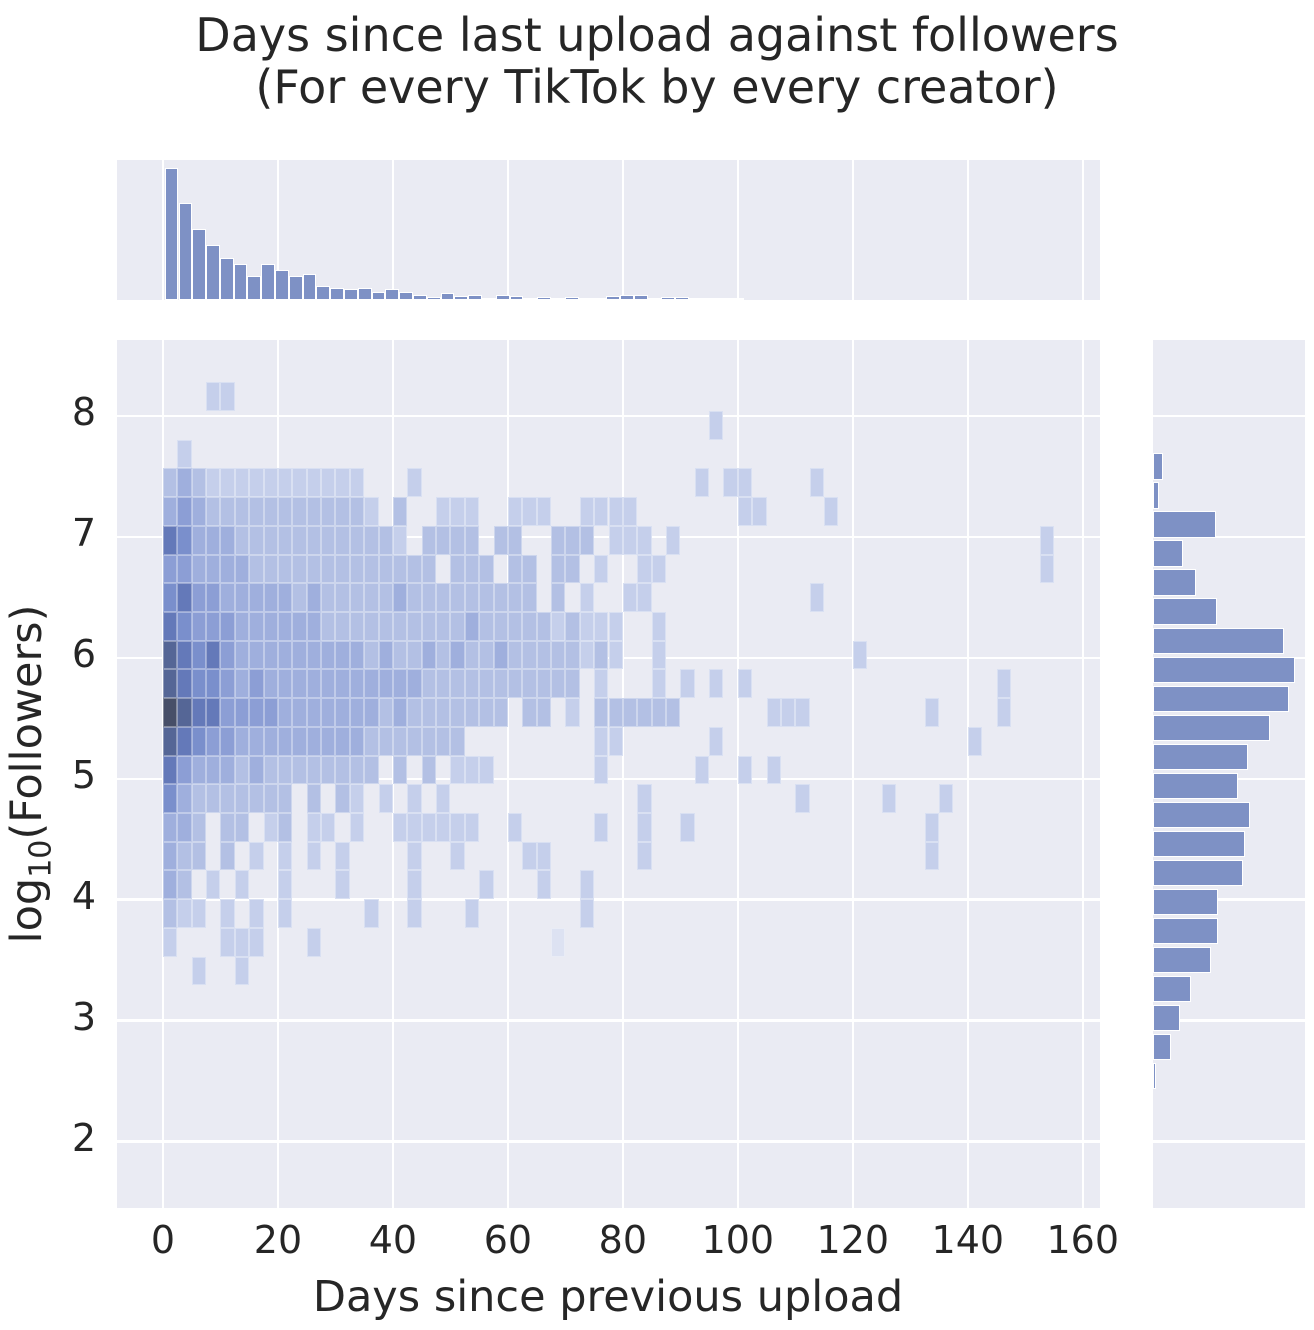  What do you see at coordinates (1083, 1240) in the screenshot?
I see `x-tick-label: 160` at bounding box center [1083, 1240].